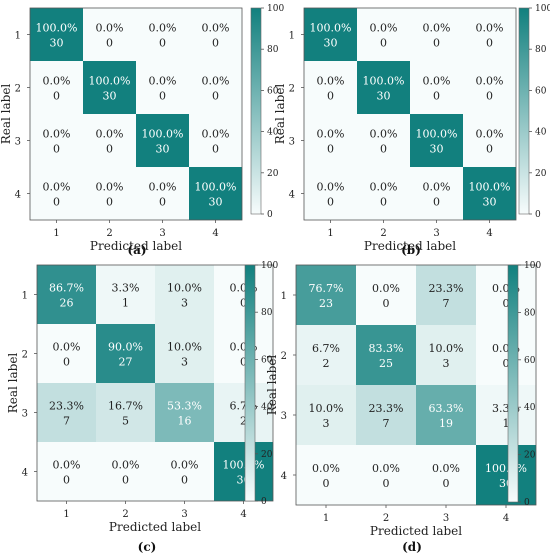  What do you see at coordinates (184, 288) in the screenshot?
I see `cell-percent-label: 10.0%` at bounding box center [184, 288].